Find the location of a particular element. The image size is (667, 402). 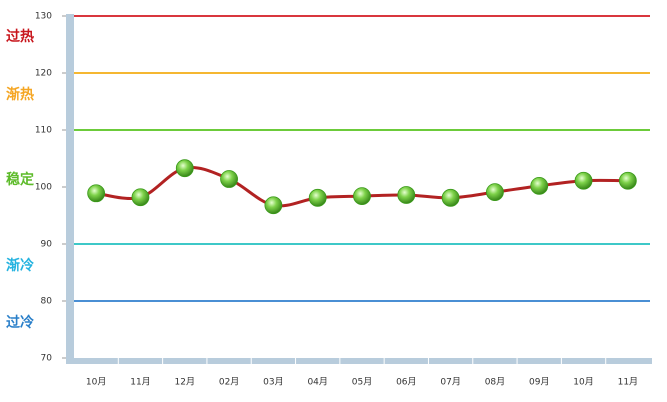

x-tick-label: 06月 is located at coordinates (406, 382).